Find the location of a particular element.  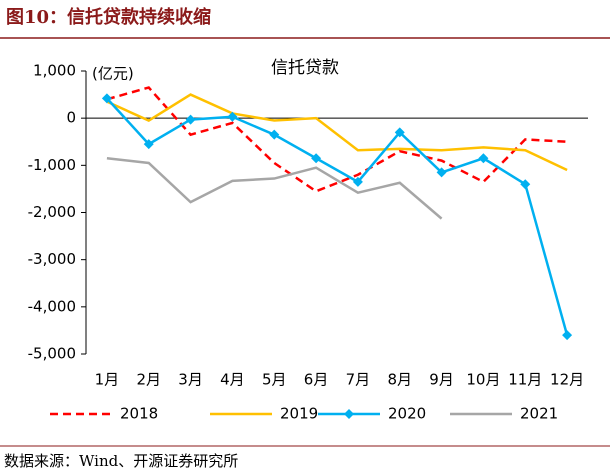

legend-label: 2018 is located at coordinates (139, 414).